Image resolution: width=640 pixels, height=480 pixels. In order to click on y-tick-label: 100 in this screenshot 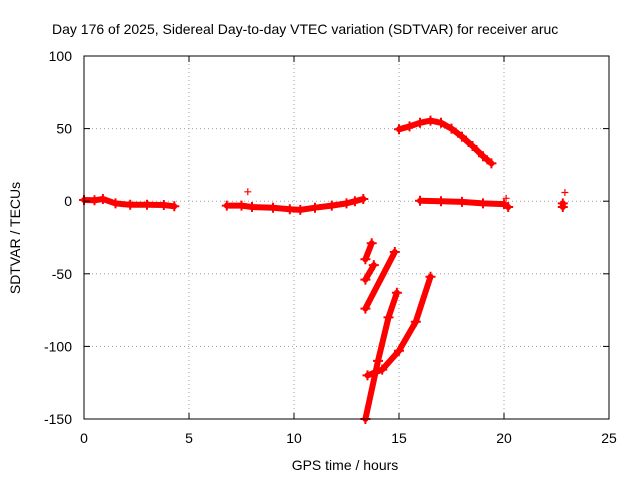, I will do `click(61, 56)`.